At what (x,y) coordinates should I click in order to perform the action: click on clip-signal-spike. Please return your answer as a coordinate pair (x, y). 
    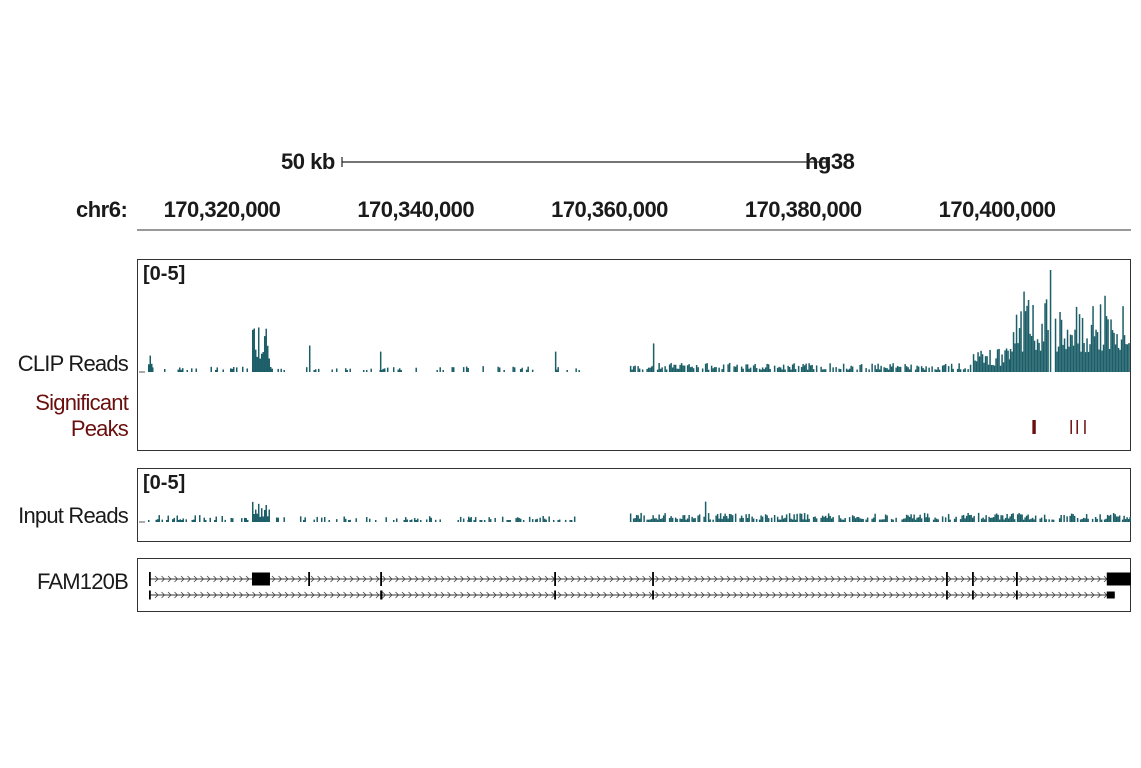
    Looking at the image, I should click on (555, 361).